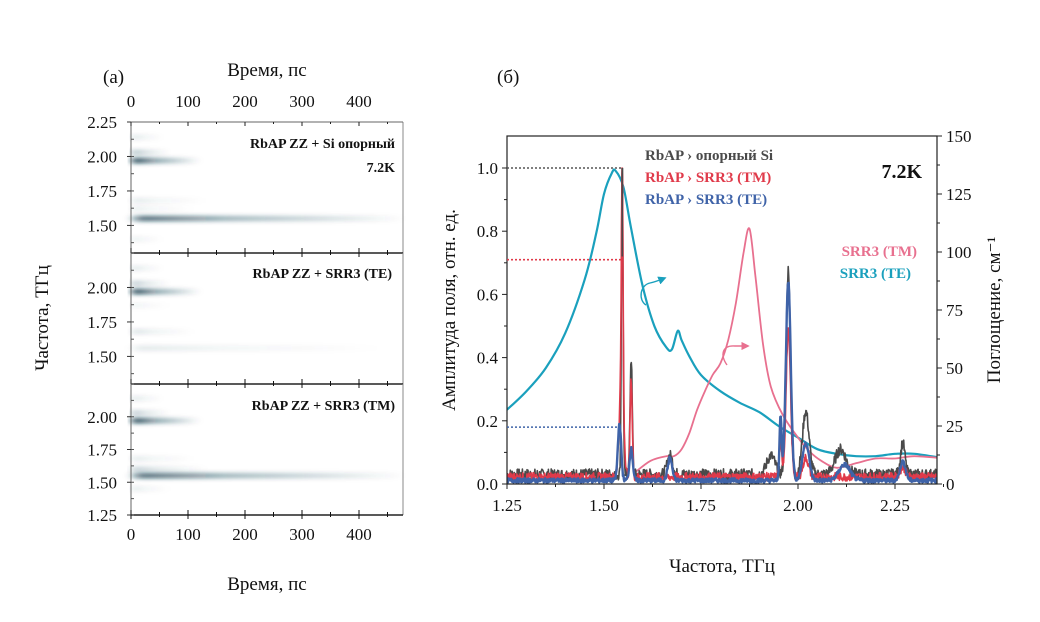 This screenshot has width=1040, height=622. What do you see at coordinates (507, 505) in the screenshot?
I see `x-tick-label: 1.25` at bounding box center [507, 505].